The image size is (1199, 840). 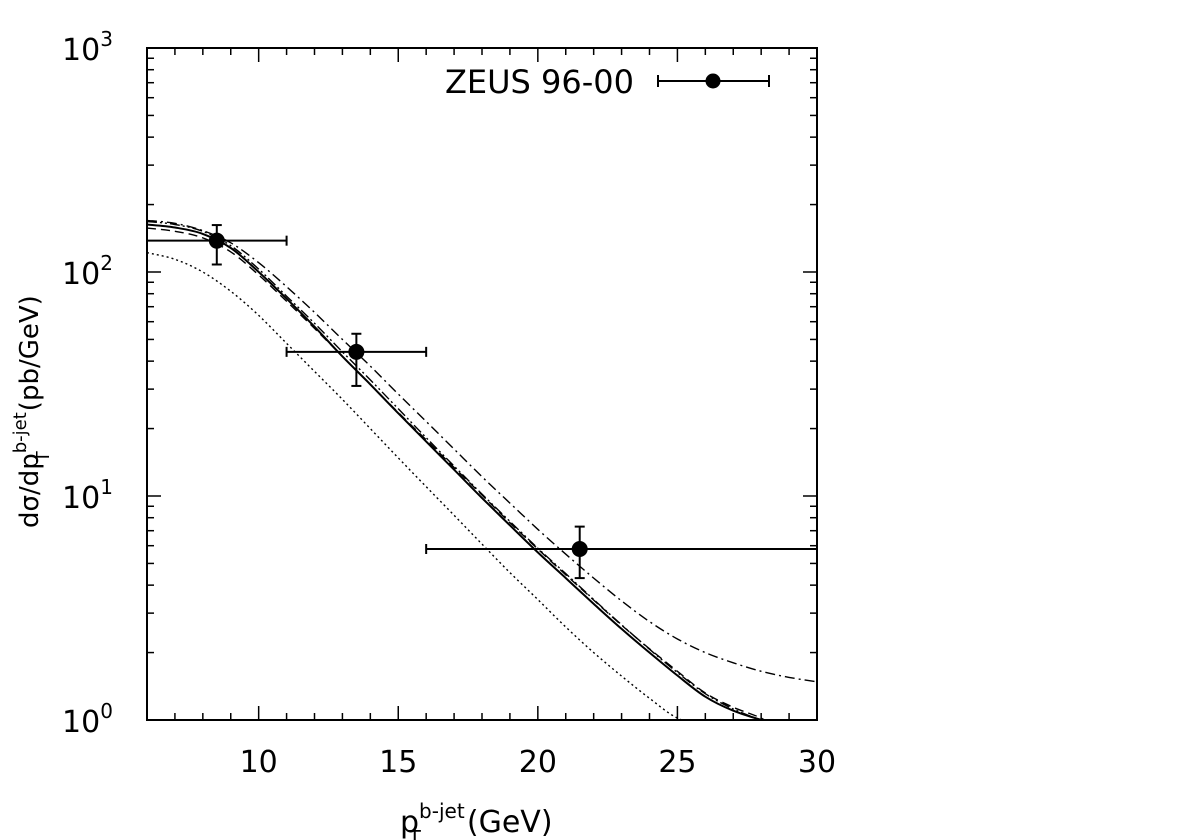 What do you see at coordinates (415, 833) in the screenshot?
I see `x-axis-title-sub: T` at bounding box center [415, 833].